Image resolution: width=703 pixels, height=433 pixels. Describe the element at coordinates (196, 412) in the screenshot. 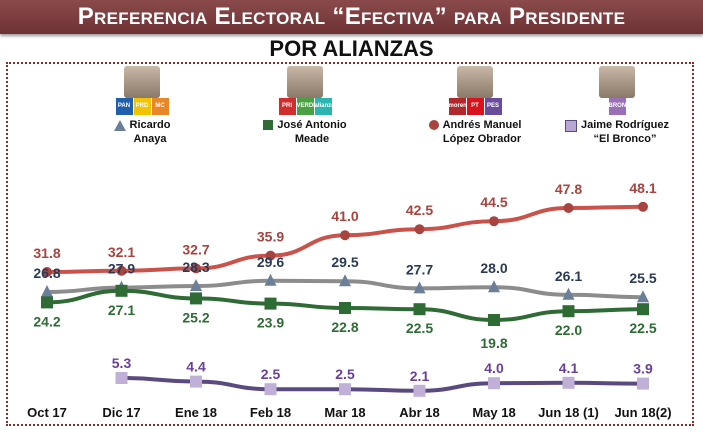

I see `x-tick-label: Ene 18` at that location.